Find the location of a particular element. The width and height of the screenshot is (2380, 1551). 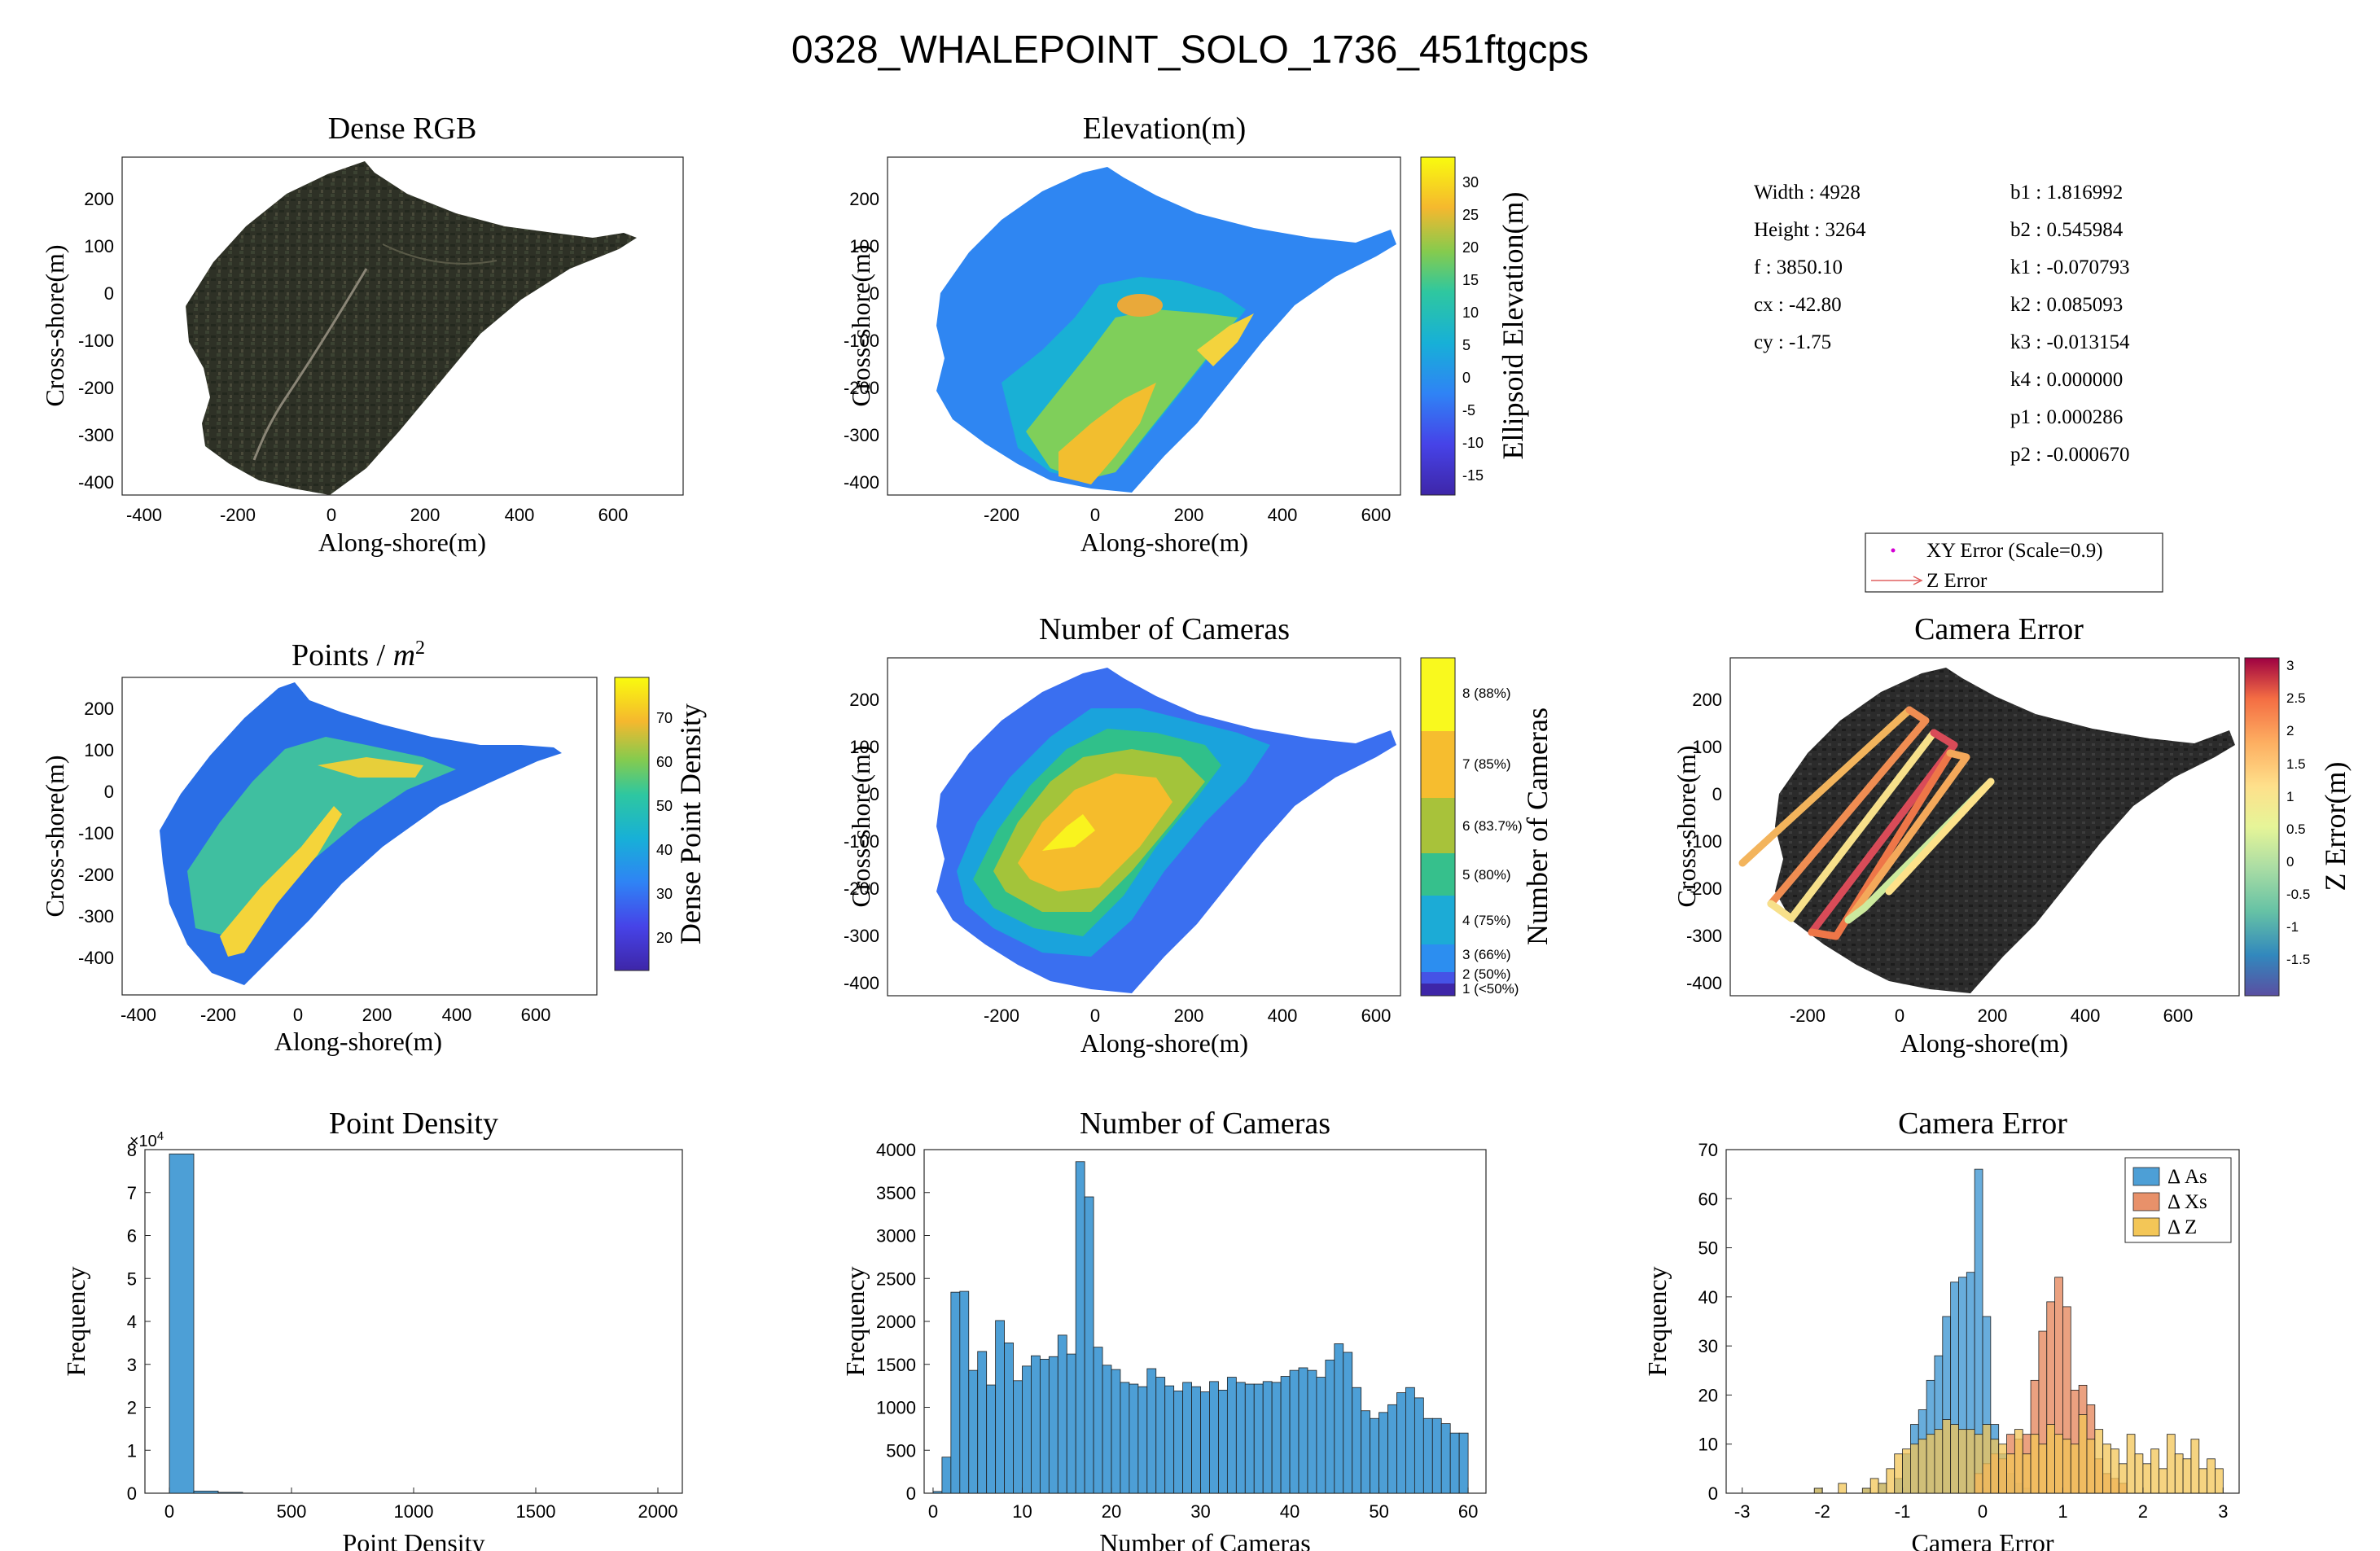

y-tick-label: 60 is located at coordinates (1708, 1199).